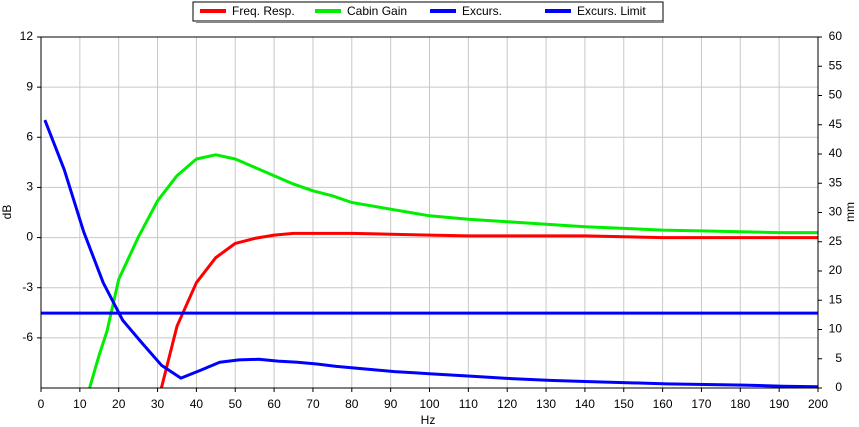 This screenshot has width=859, height=427. Describe the element at coordinates (27, 36) in the screenshot. I see `y-tick-label: 12` at that location.